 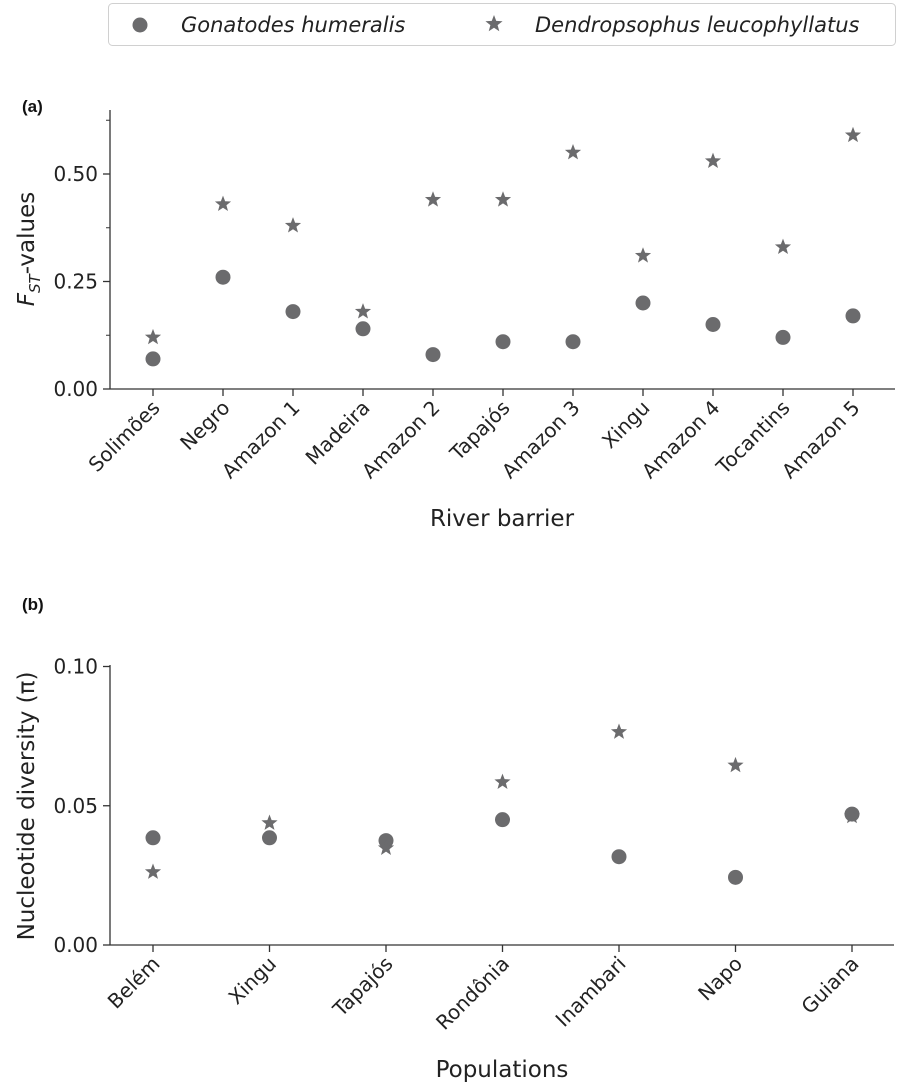 I want to click on panel-a-x-tick-label: Negro, so click(x=204, y=425).